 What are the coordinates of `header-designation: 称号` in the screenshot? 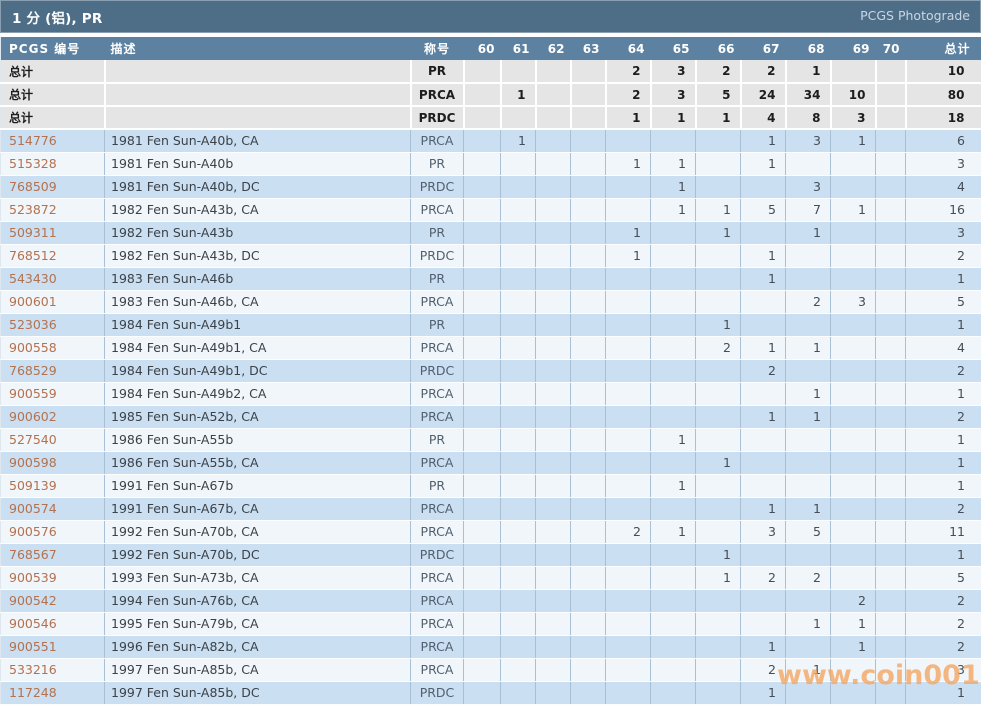 It's located at (437, 48).